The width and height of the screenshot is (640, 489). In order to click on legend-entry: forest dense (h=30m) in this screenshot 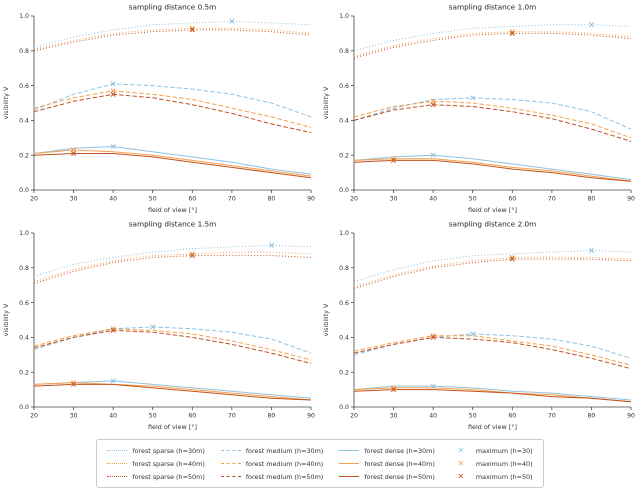, I will do `click(387, 450)`.